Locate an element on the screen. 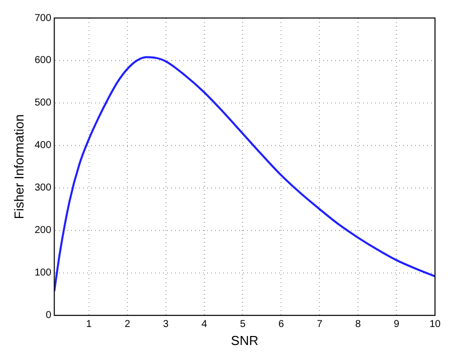  x-tick-label: 6 is located at coordinates (281, 324).